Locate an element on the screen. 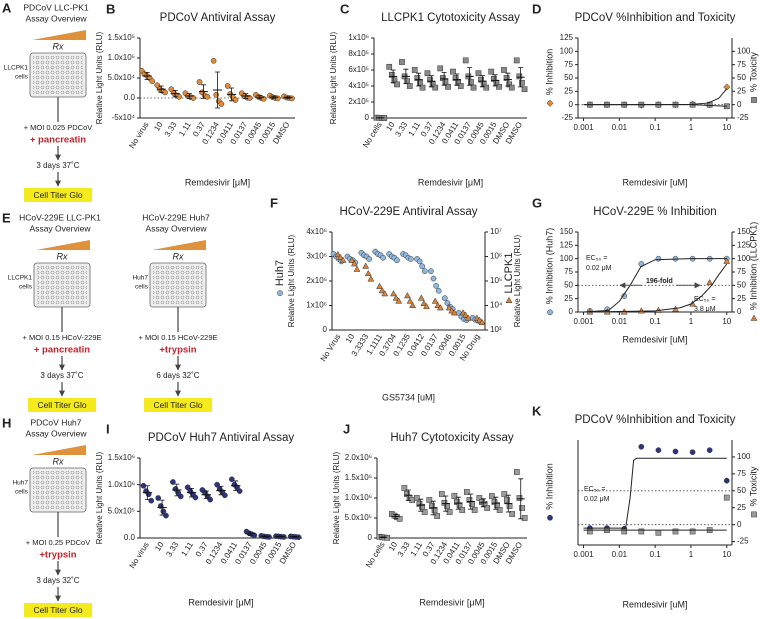 The height and width of the screenshot is (619, 767). y-tick-label: 2x10⁵ is located at coordinates (358, 101).